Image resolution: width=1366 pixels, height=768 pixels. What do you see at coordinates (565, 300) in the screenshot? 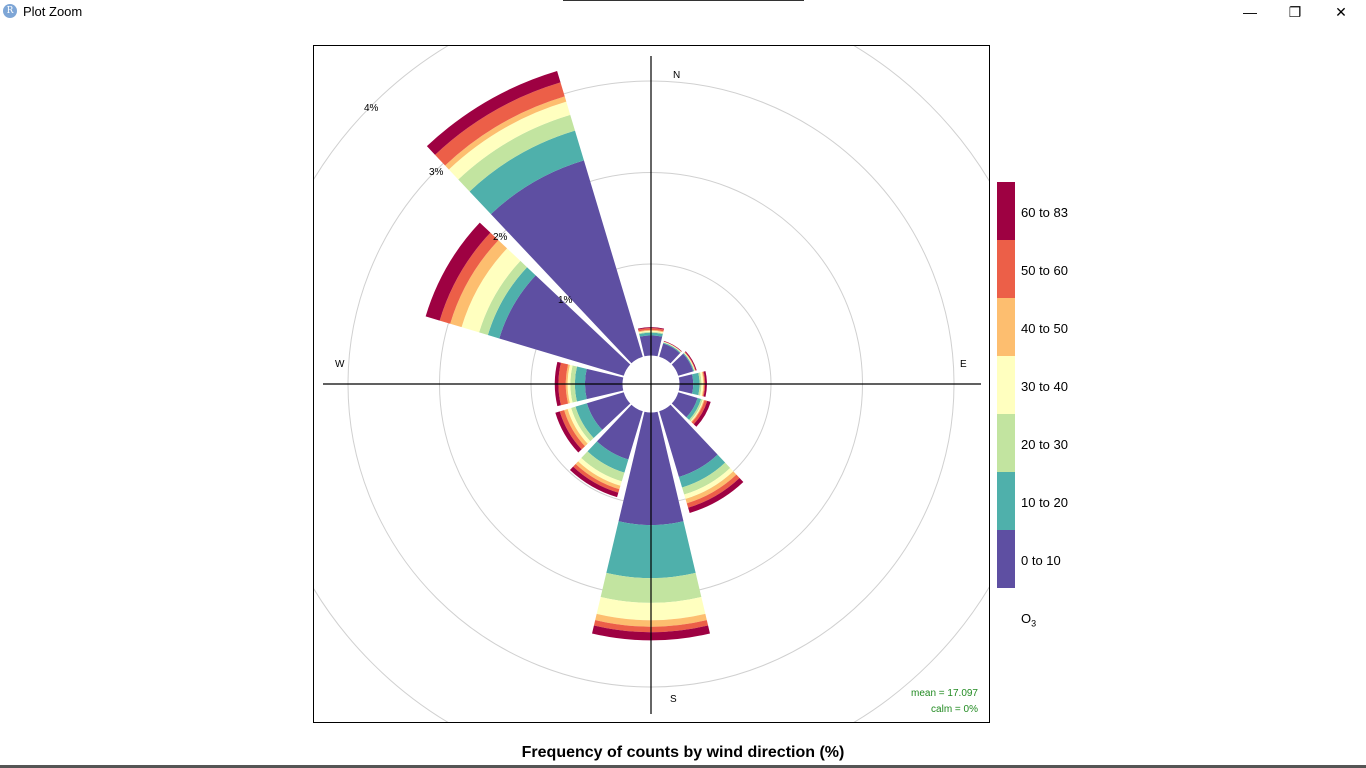
I see `radial-tick-label-1: 1%` at bounding box center [565, 300].